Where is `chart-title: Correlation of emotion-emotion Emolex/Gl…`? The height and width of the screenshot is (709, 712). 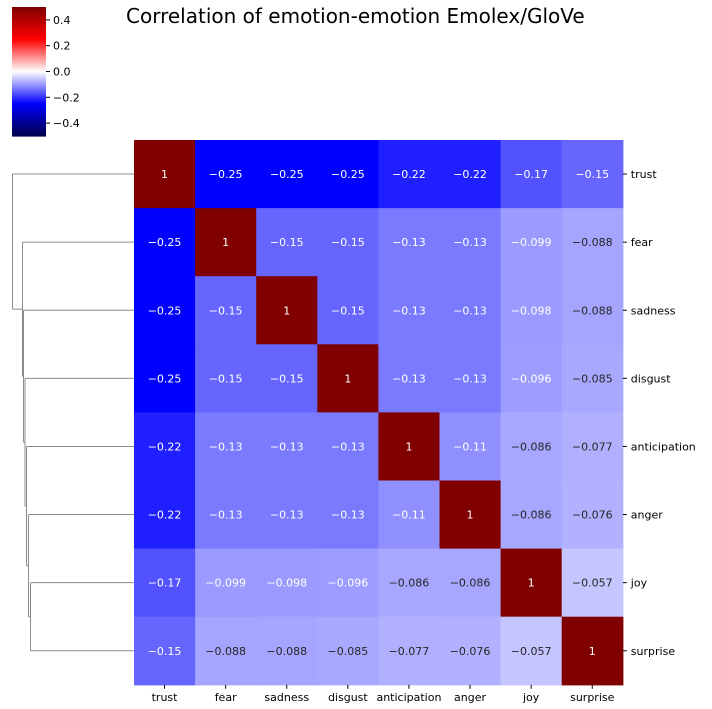
chart-title: Correlation of emotion-emotion Emolex/Gl… is located at coordinates (355, 16).